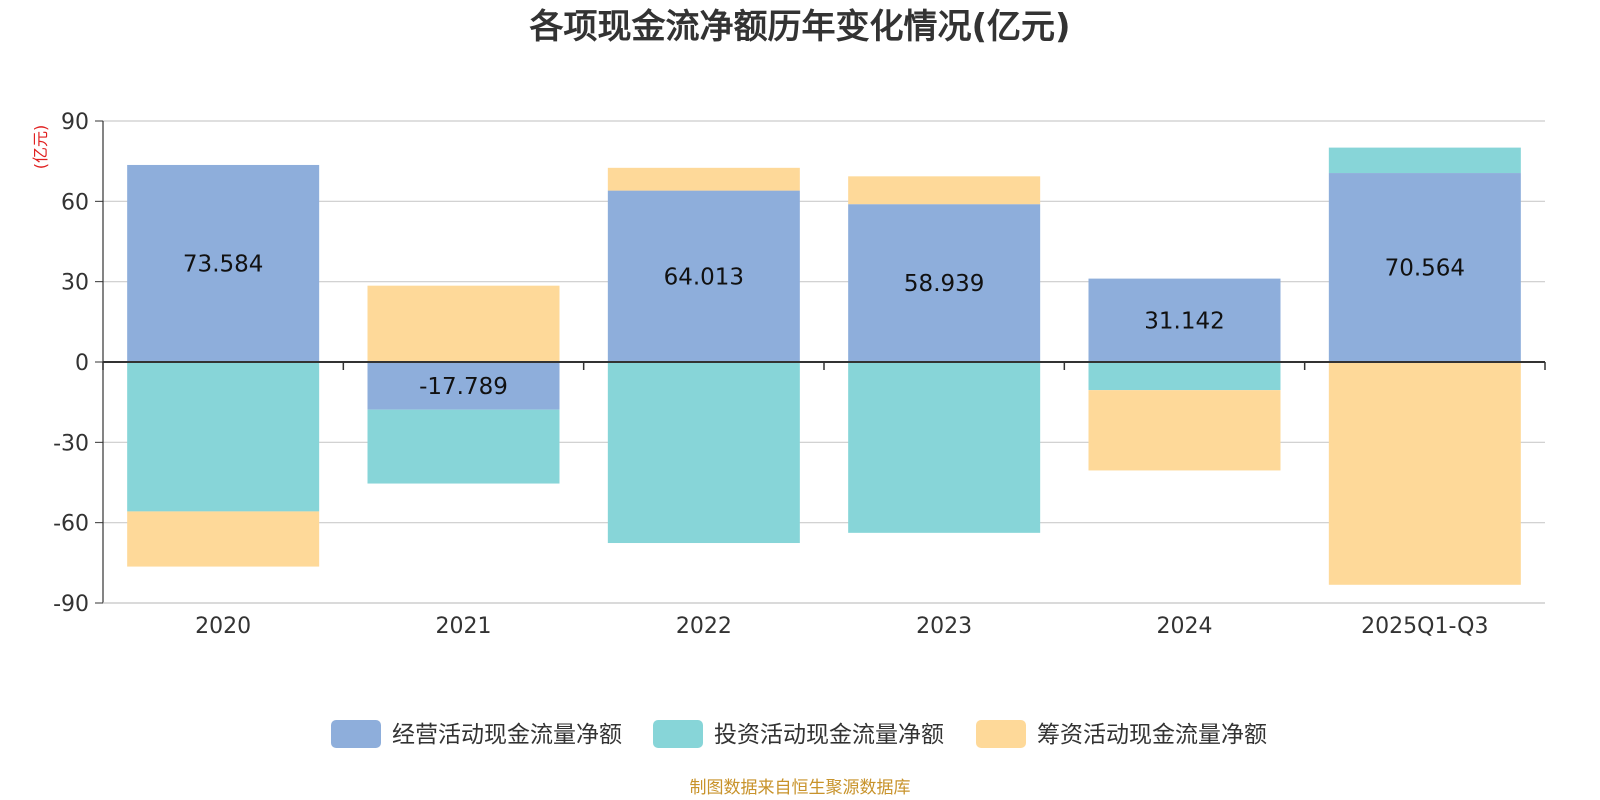 The height and width of the screenshot is (800, 1600). Describe the element at coordinates (800, 788) in the screenshot. I see `source-note: 制图数据来自恒生聚源数据库` at that location.